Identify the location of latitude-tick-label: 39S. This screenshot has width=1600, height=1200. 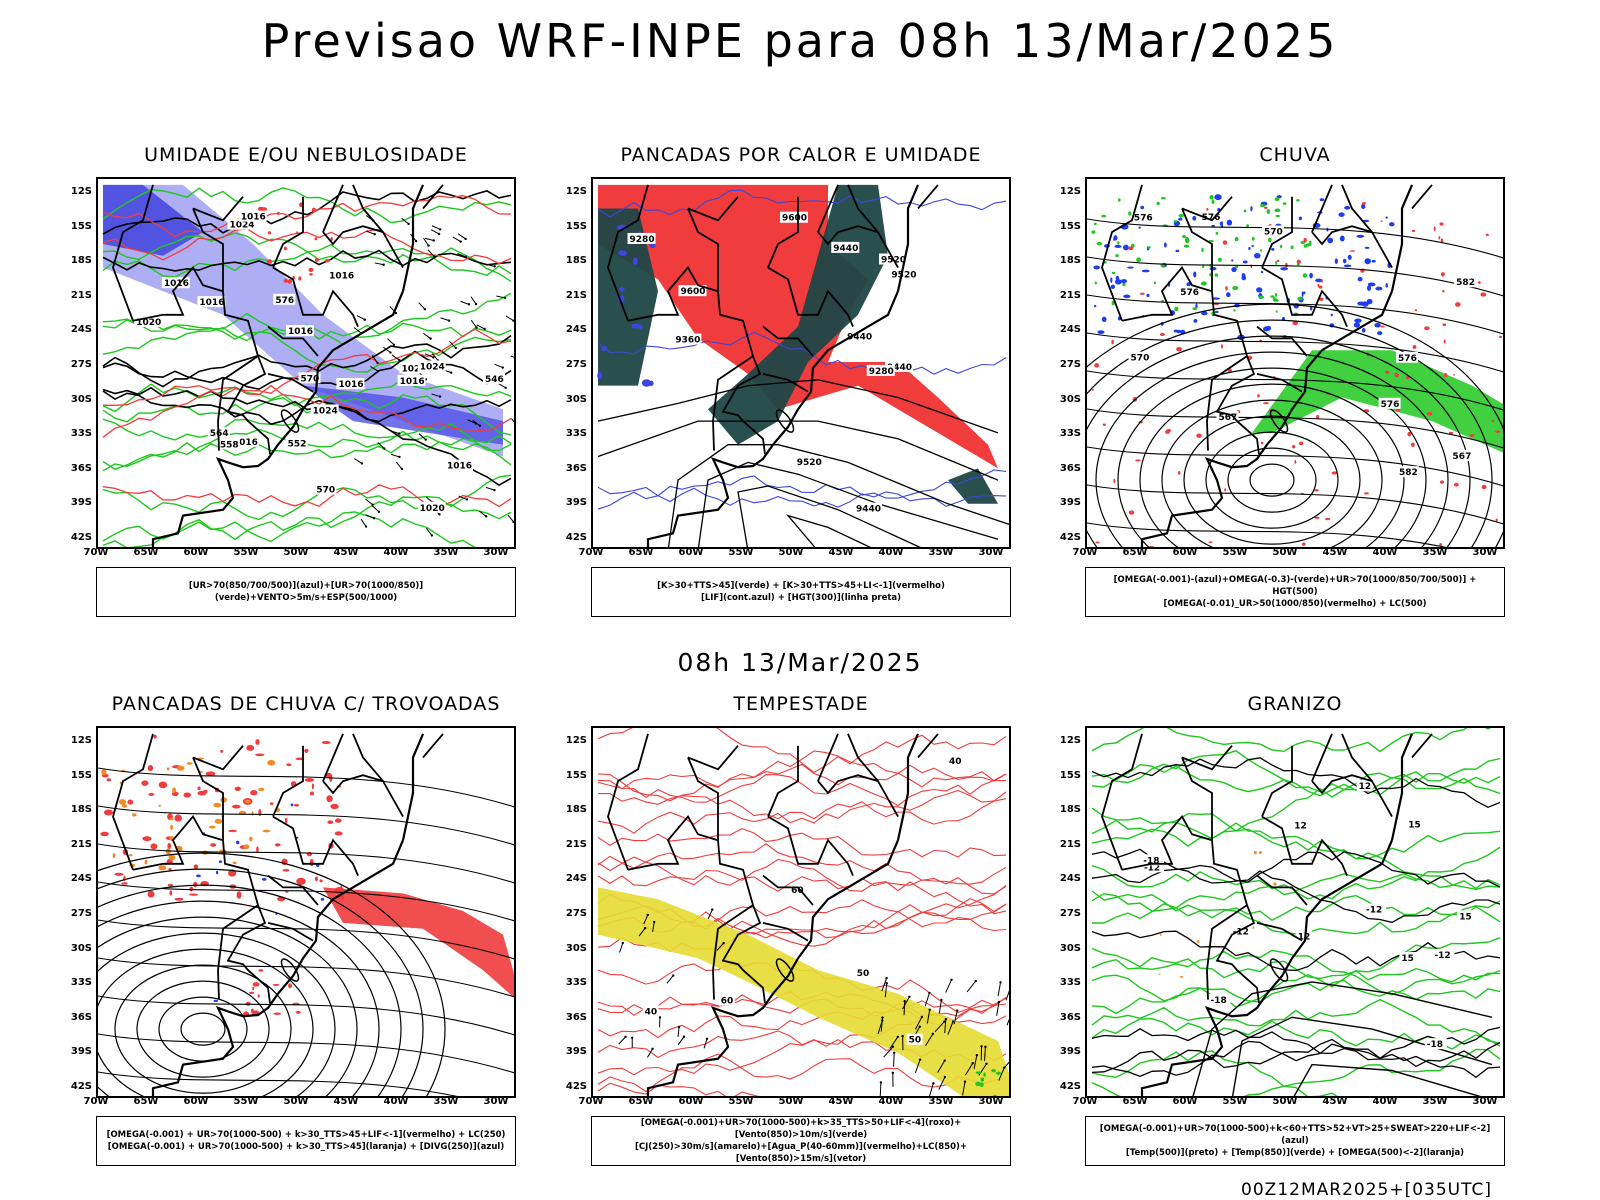
(81, 503).